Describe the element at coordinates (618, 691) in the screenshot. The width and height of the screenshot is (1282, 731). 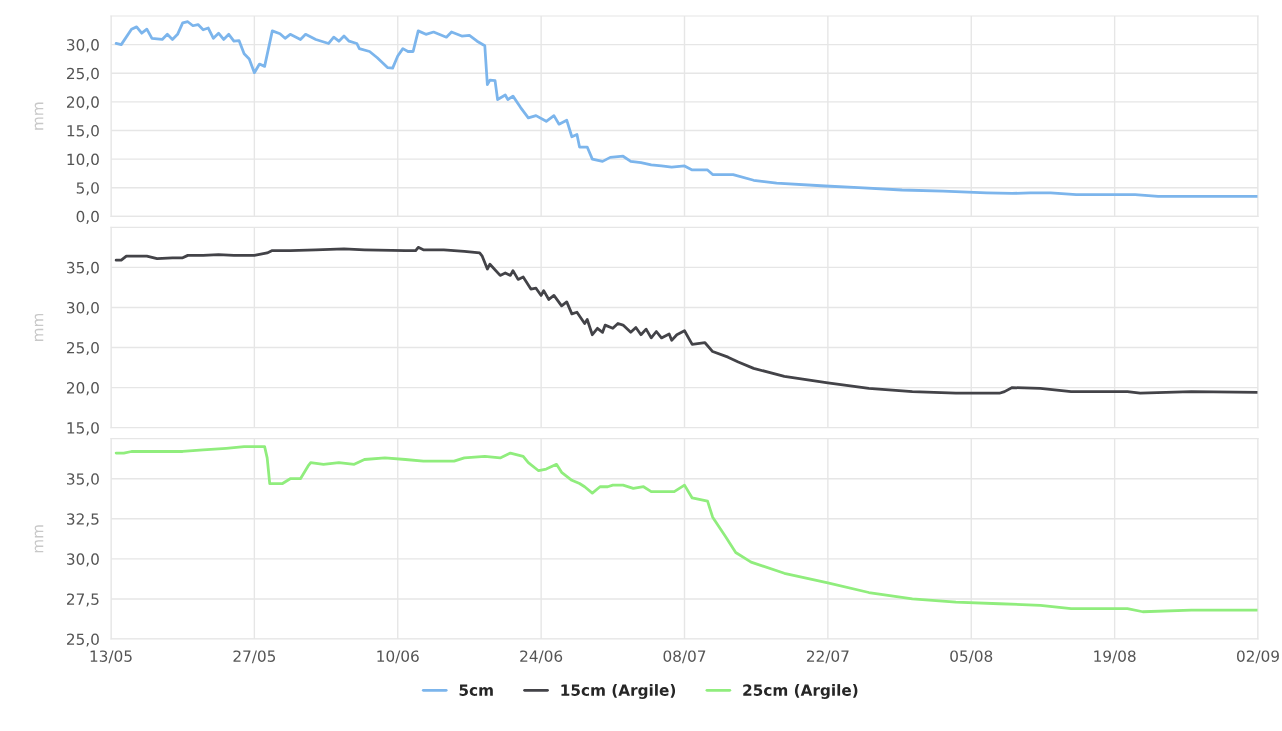
I see `legend-label: 15cm (Argile)` at that location.